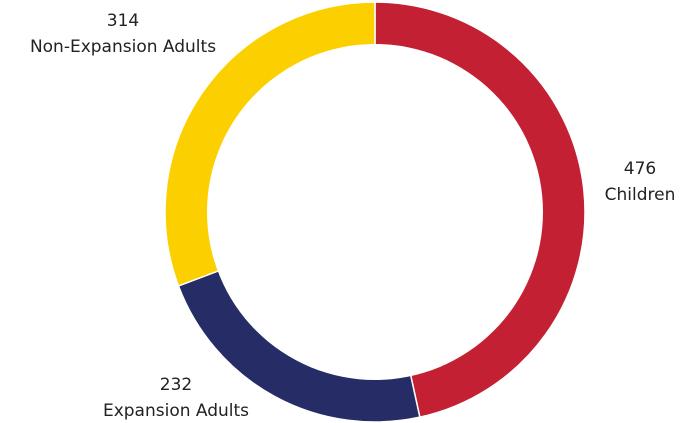 This screenshot has width=686, height=423. I want to click on data-label-expansion-adults-value: 232, so click(176, 385).